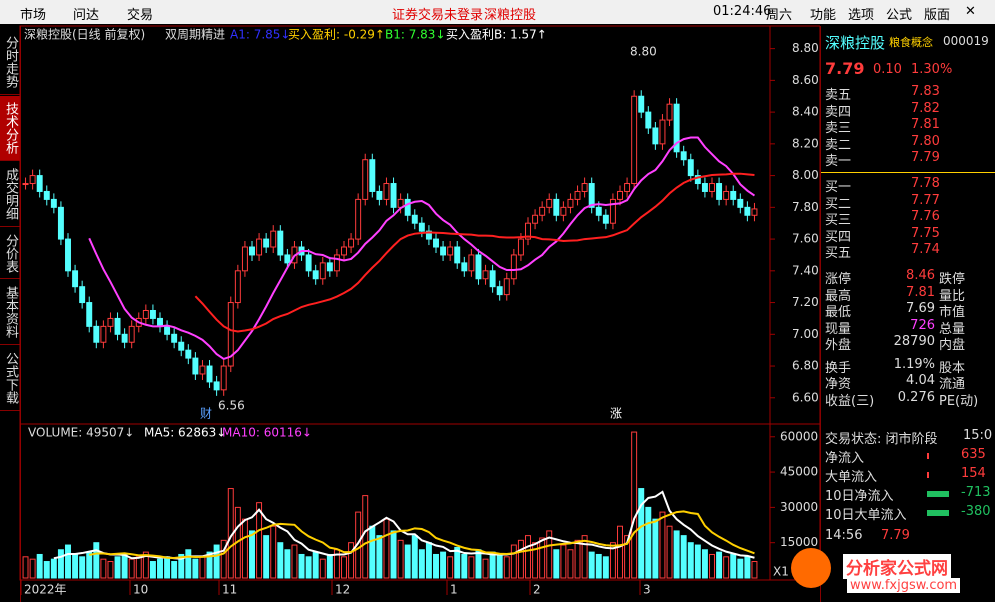 The height and width of the screenshot is (602, 995). Describe the element at coordinates (838, 237) in the screenshot. I see `bid-label: 买四` at that location.